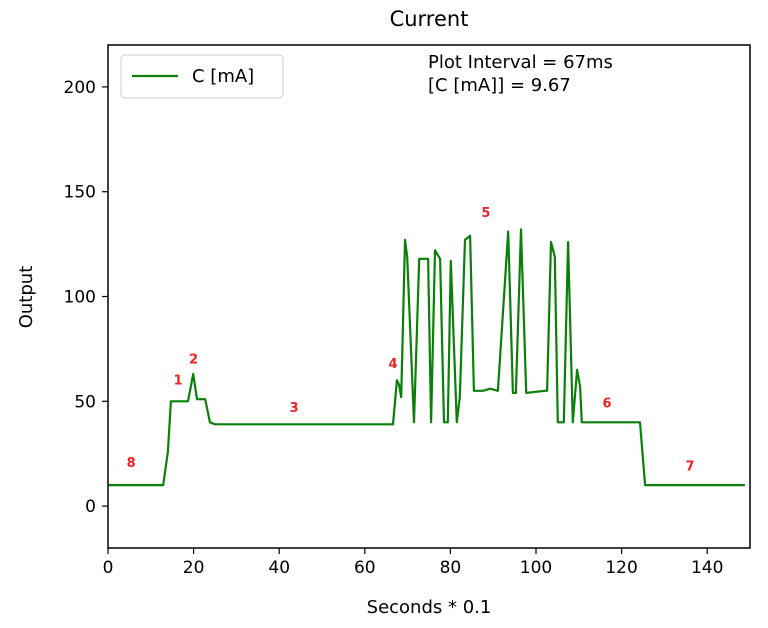 The width and height of the screenshot is (768, 628). I want to click on y-tick-label: 100, so click(80, 298).